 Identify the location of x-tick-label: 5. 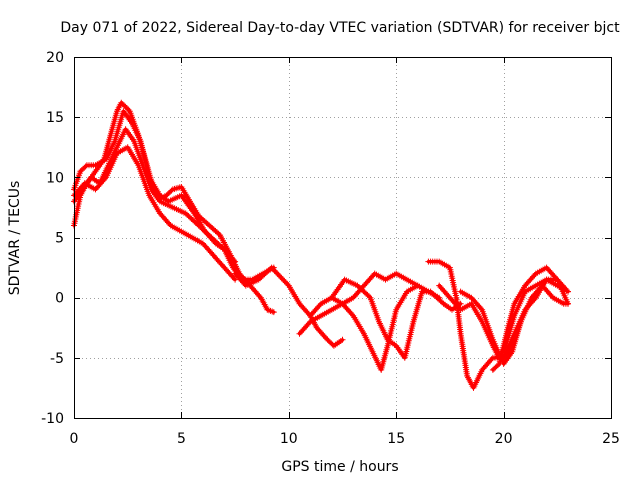
(181, 439).